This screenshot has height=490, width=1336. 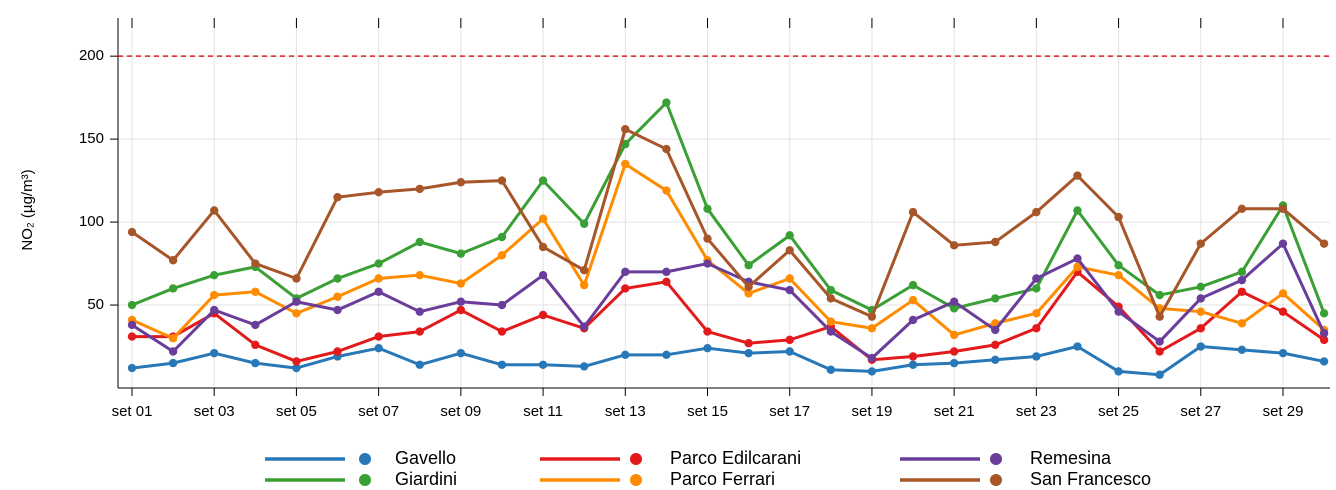 I want to click on series-line, so click(x=728, y=361).